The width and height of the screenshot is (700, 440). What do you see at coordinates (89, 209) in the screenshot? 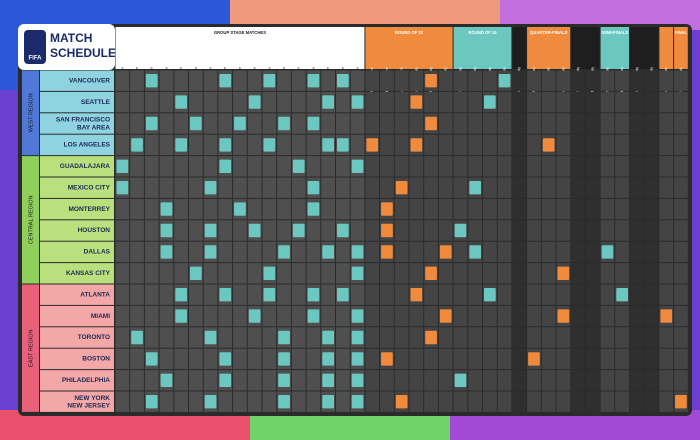
I see `city-name: MONTERREY` at bounding box center [89, 209].